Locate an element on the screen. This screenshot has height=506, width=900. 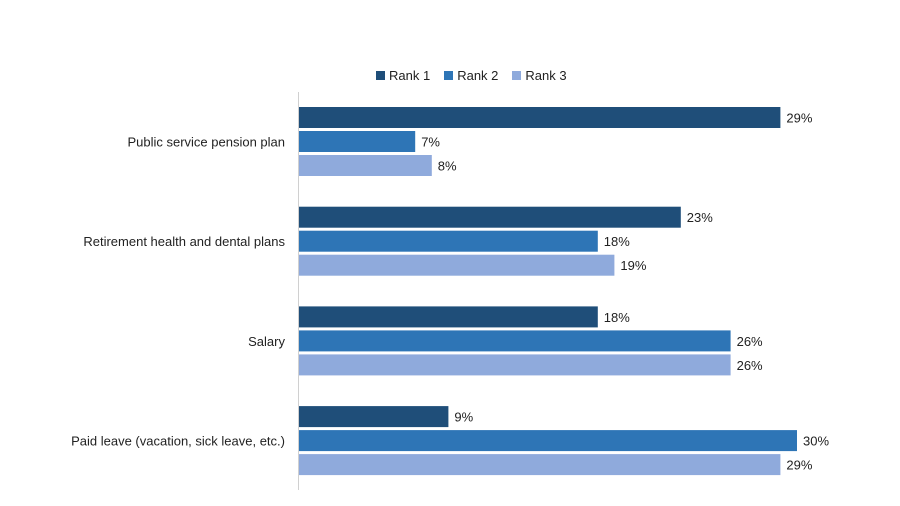
category-label: Retirement health and dental plans is located at coordinates (184, 241).